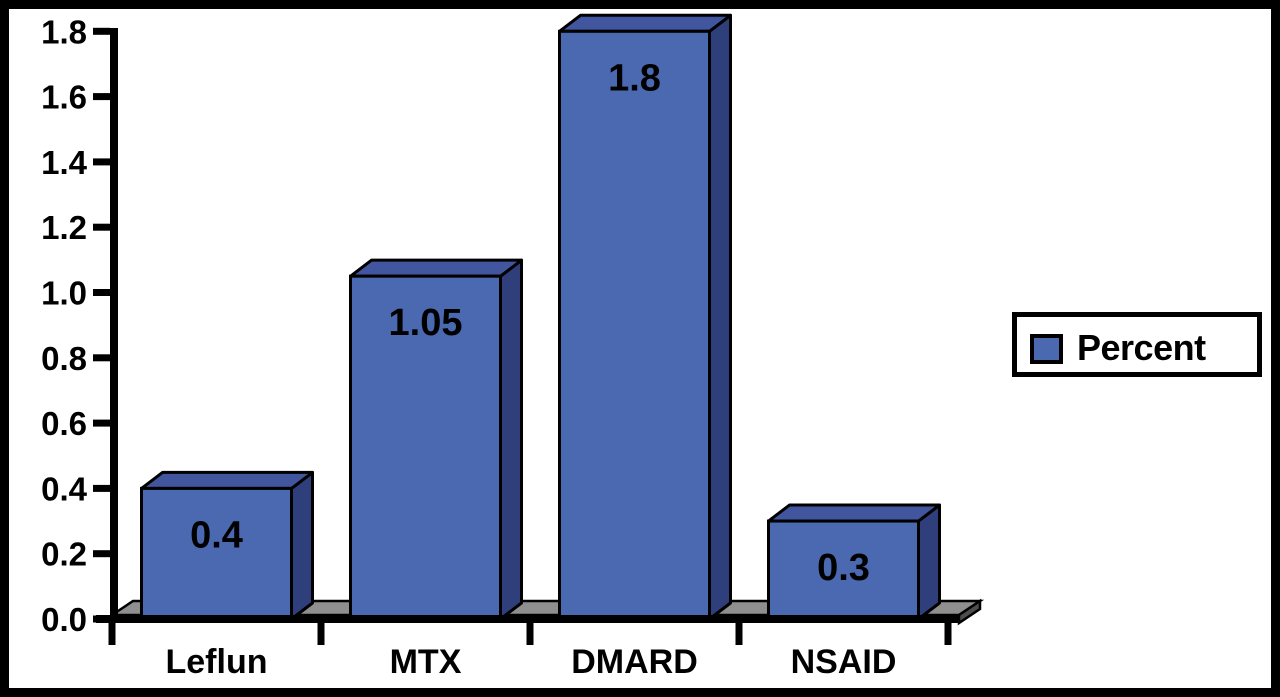 This screenshot has width=1280, height=697. I want to click on y-tick-label: 0.0, so click(64, 619).